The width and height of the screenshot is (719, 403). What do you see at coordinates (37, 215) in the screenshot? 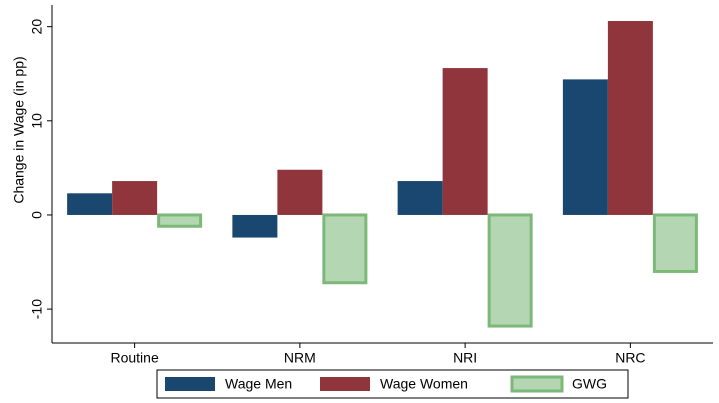
I see `y-tick-label: 0` at bounding box center [37, 215].